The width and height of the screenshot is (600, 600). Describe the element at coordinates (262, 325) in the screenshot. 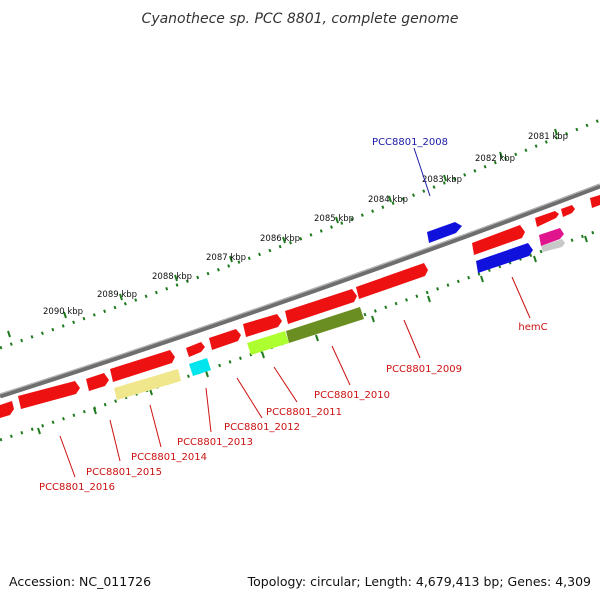

I see `gene-arrow-pcc8801-2011` at that location.